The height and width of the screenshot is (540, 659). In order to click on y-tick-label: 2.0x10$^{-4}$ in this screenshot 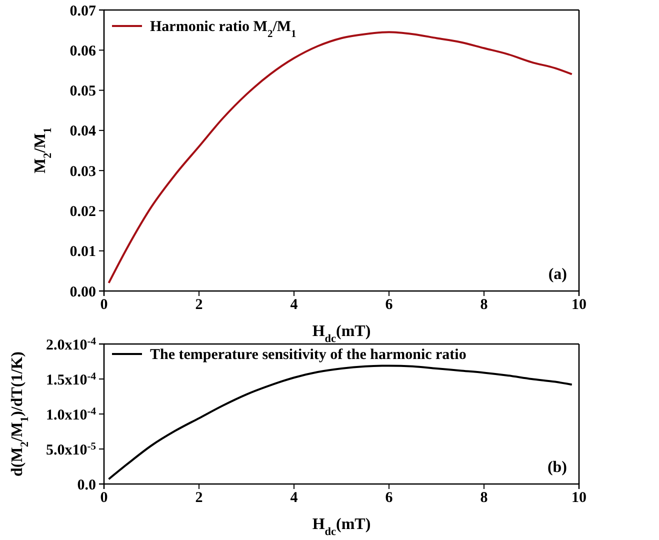, I will do `click(71, 345)`.